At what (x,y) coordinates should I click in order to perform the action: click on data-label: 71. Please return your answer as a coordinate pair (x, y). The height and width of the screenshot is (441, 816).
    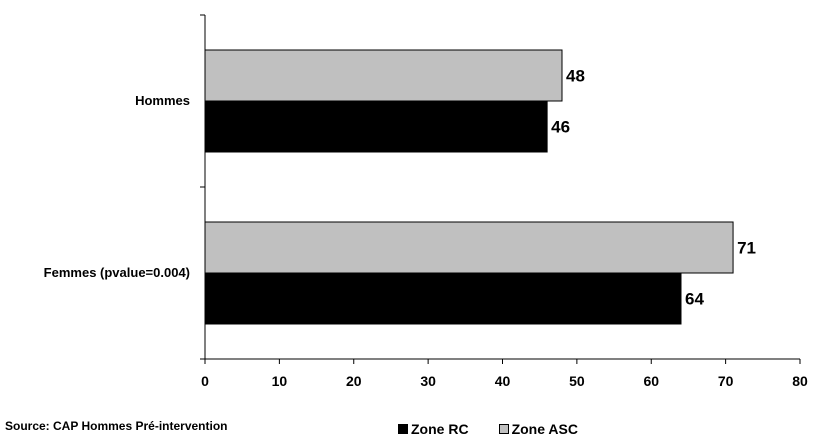
    Looking at the image, I should click on (746, 248).